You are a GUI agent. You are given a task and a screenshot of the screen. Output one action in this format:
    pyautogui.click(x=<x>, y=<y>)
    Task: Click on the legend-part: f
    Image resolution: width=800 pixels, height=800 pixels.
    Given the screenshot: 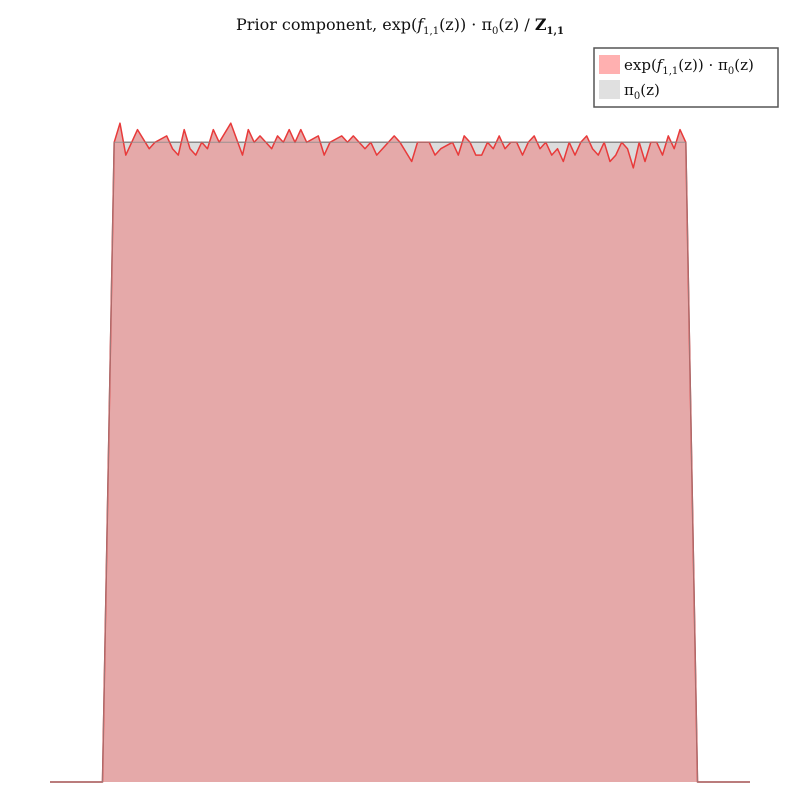 What is the action you would take?
    pyautogui.click(x=660, y=65)
    